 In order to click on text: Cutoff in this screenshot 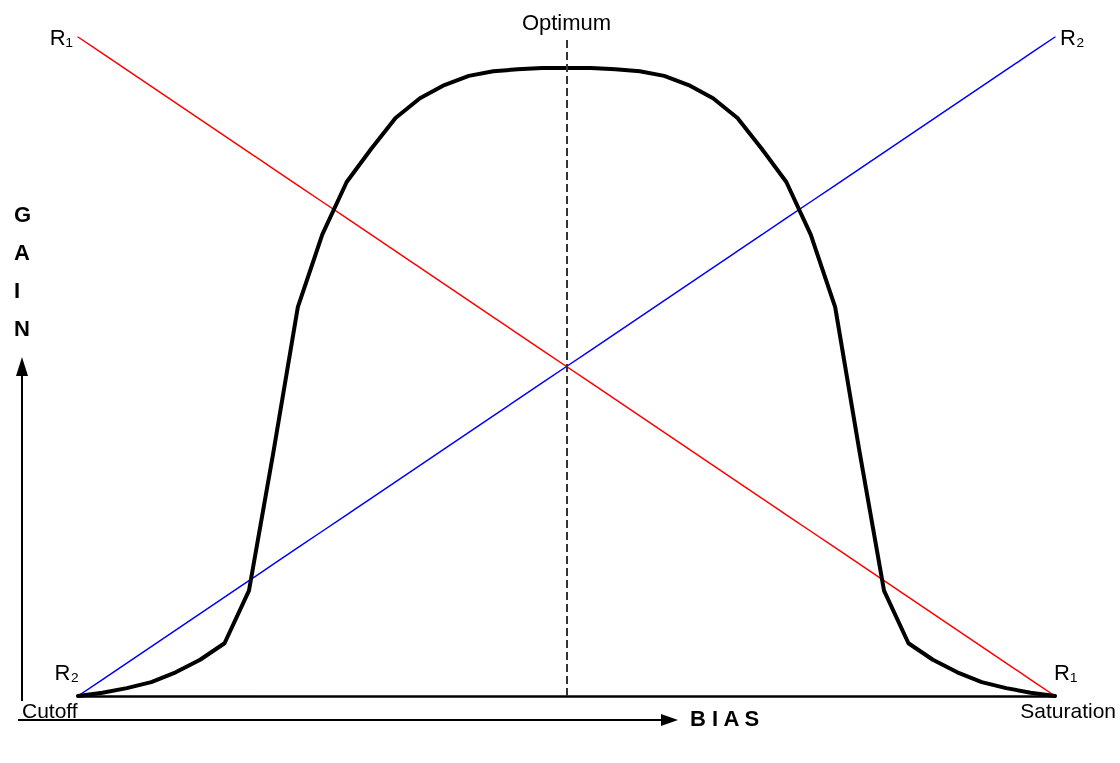, I will do `click(50, 710)`.